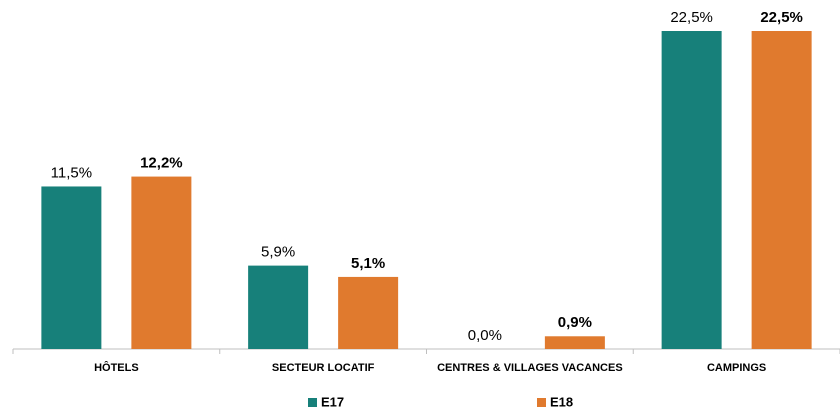  What do you see at coordinates (161, 163) in the screenshot?
I see `data-label: 12,2%` at bounding box center [161, 163].